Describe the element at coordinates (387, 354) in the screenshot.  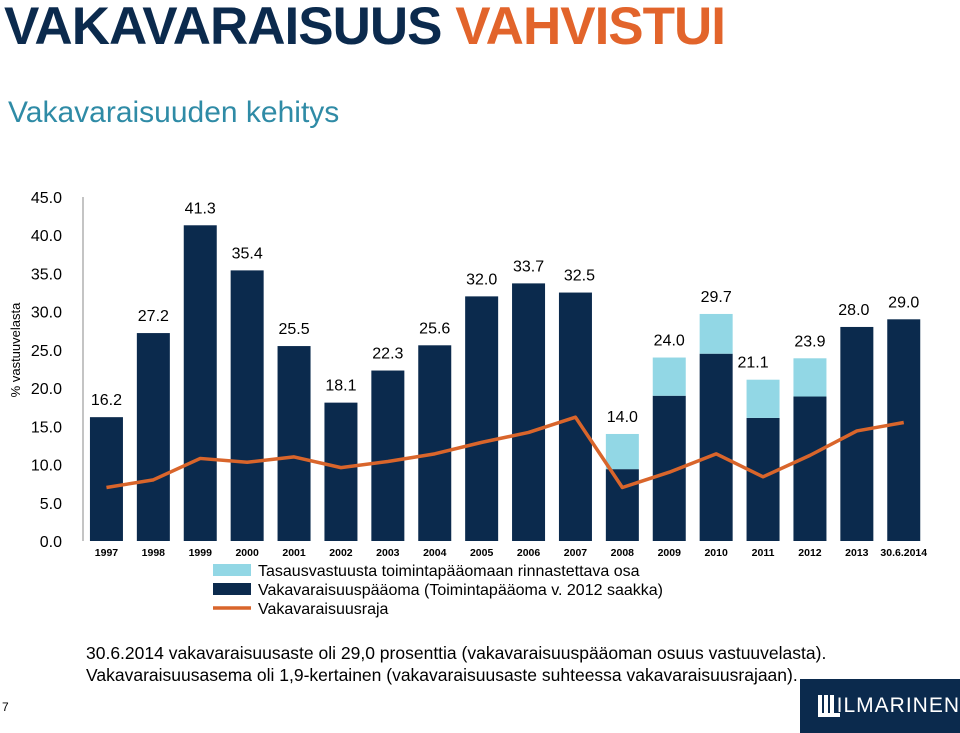
I see `data-label: 22.3` at that location.